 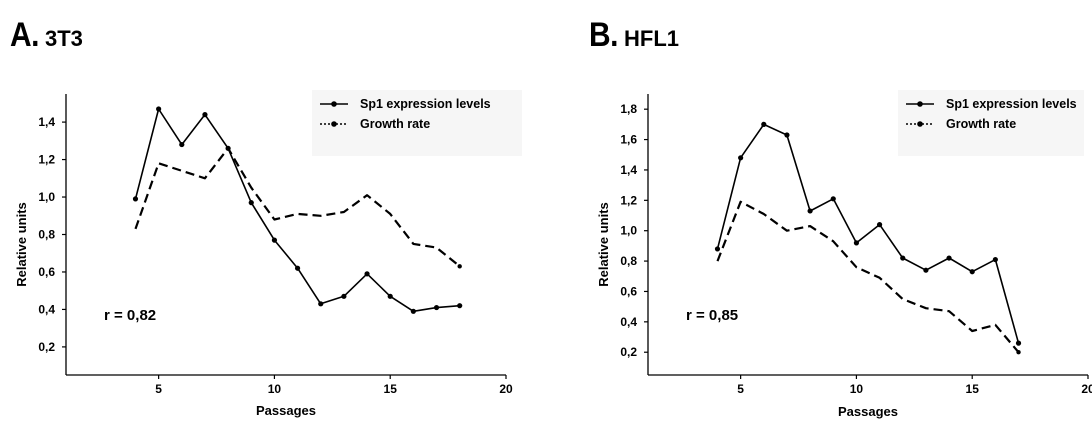 What do you see at coordinates (628, 200) in the screenshot?
I see `chart-b-y-tick-label: 1,2` at bounding box center [628, 200].